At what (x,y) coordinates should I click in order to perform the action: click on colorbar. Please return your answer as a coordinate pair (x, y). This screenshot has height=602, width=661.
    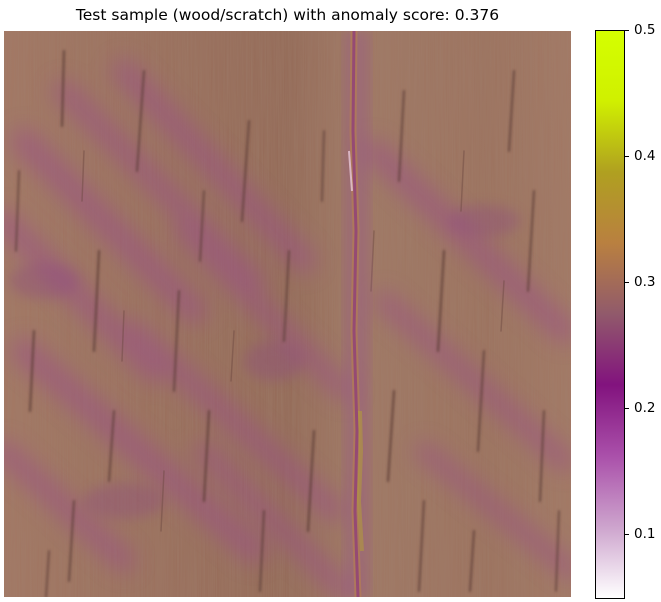
    Looking at the image, I should click on (609, 314).